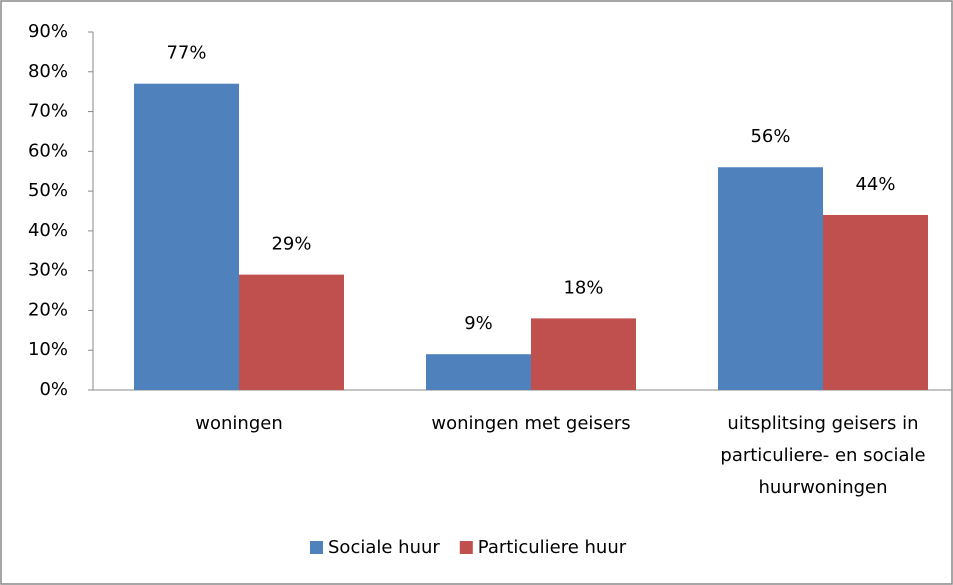 This screenshot has height=585, width=953. Describe the element at coordinates (48, 230) in the screenshot. I see `y-tick-label: 40%` at that location.